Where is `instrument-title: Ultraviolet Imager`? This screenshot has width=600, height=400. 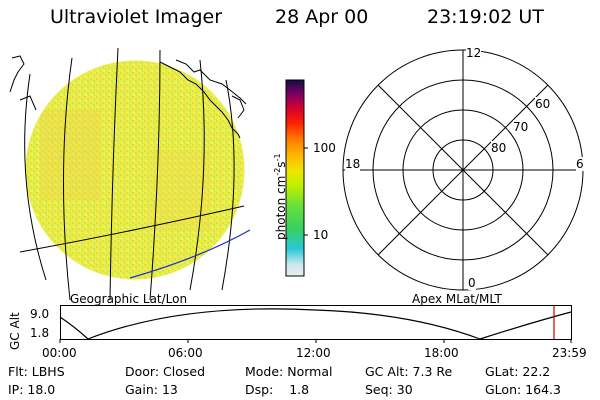 instrument-title: Ultraviolet Imager is located at coordinates (136, 17).